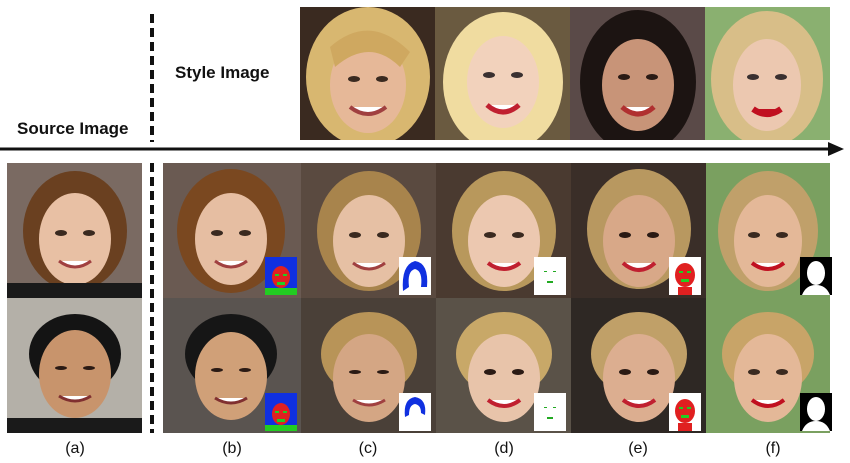  What do you see at coordinates (504, 448) in the screenshot?
I see `caption-d: (d)` at bounding box center [504, 448].